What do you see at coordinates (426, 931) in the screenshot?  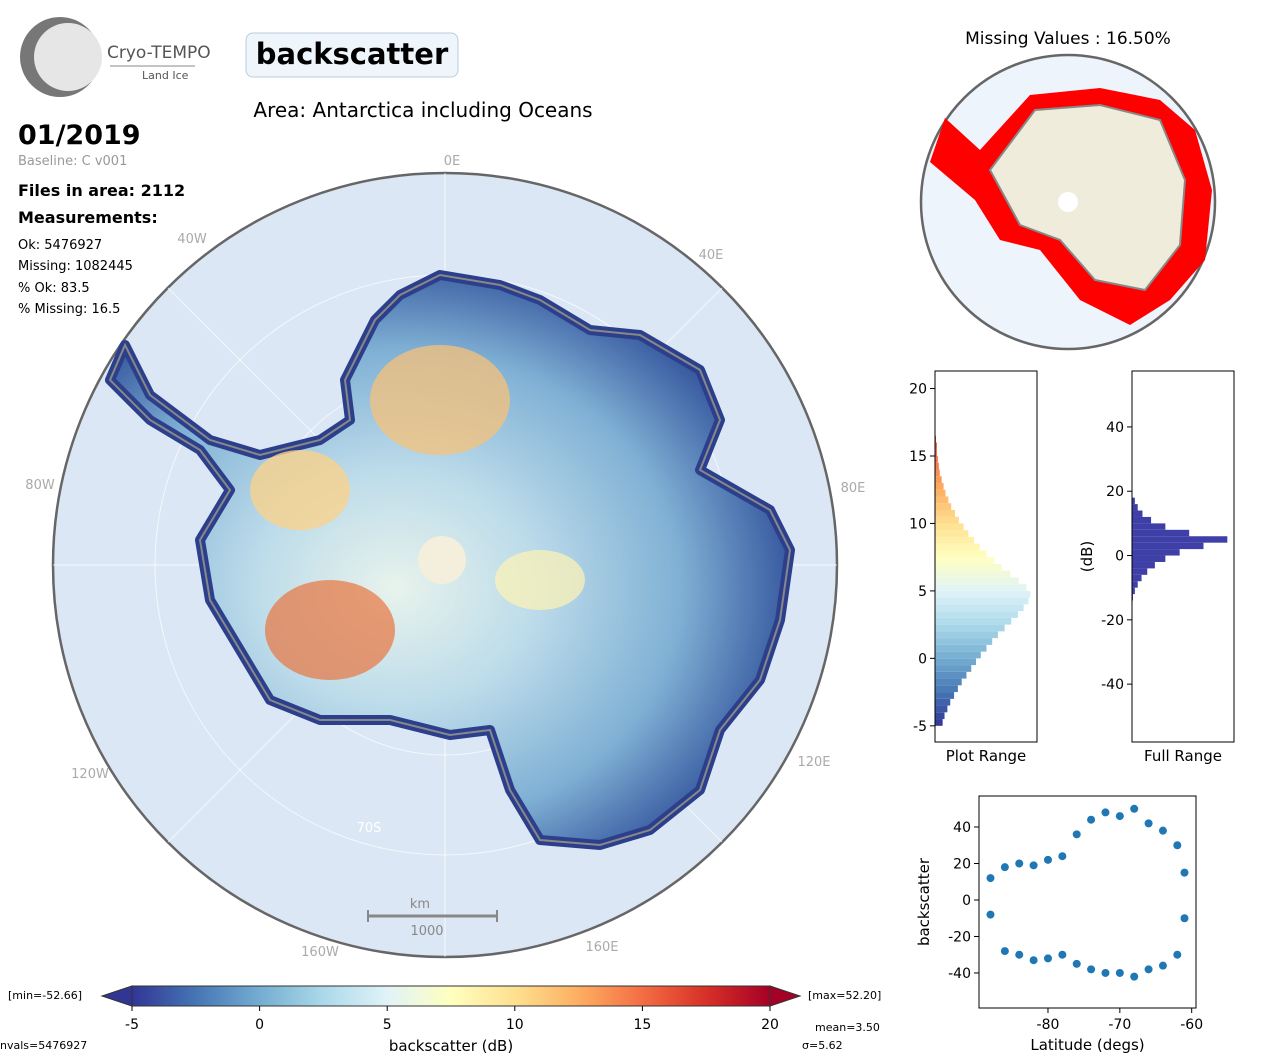 I see `scale-value: 1000` at bounding box center [426, 931].